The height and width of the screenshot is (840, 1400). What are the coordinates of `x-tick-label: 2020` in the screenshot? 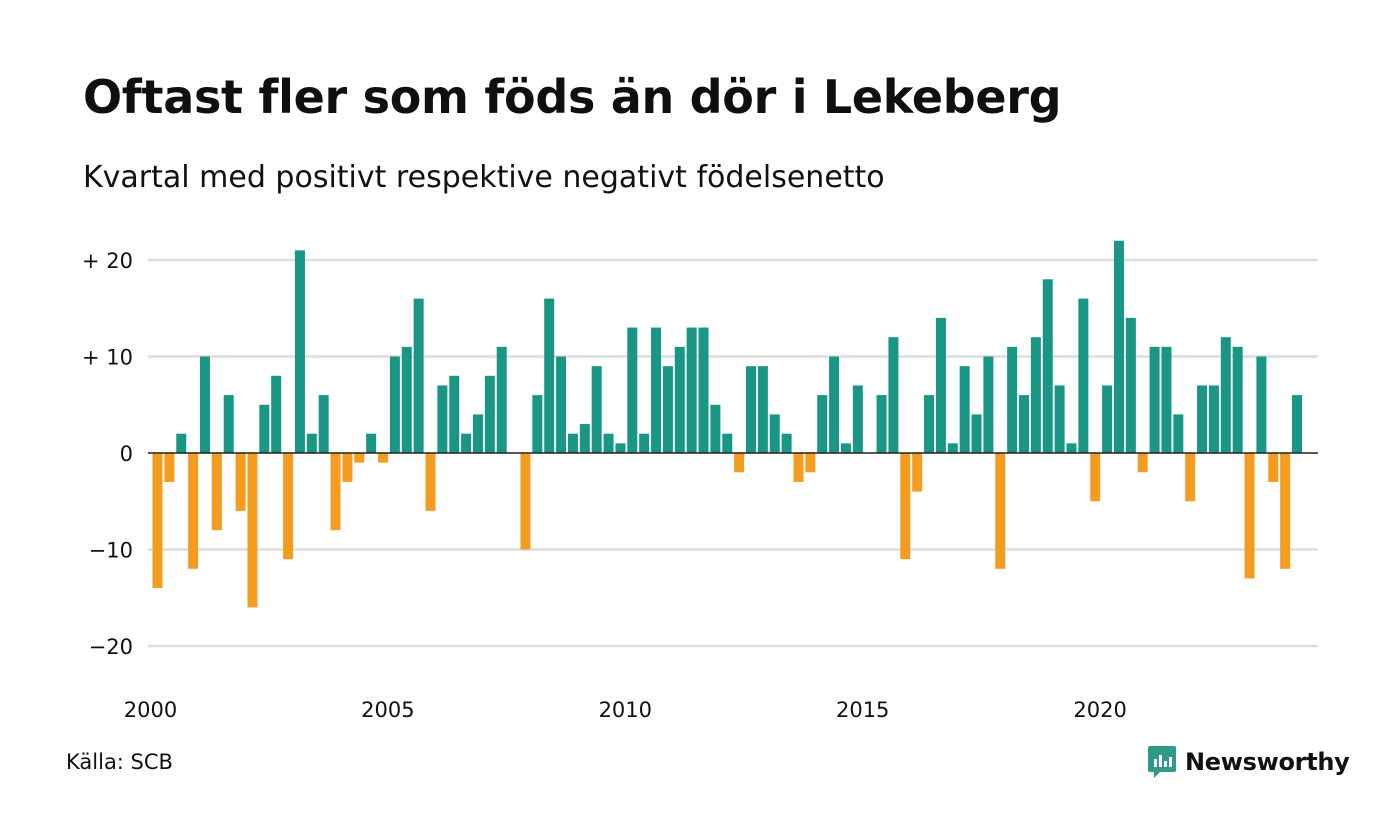 It's located at (1099, 710).